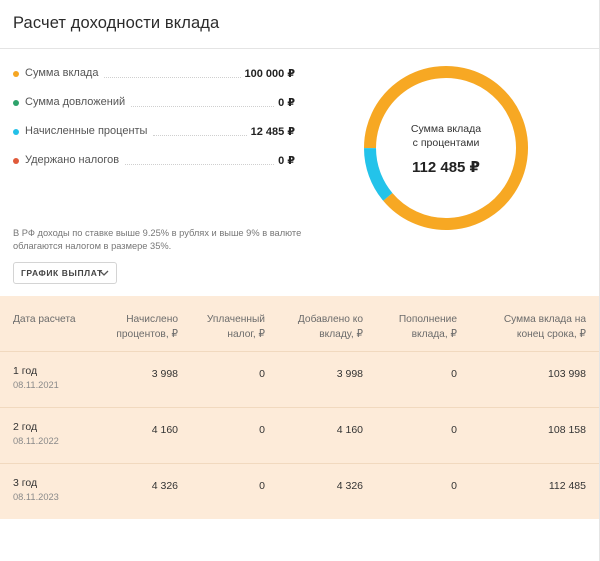  I want to click on row-period: 1 год, so click(25, 371).